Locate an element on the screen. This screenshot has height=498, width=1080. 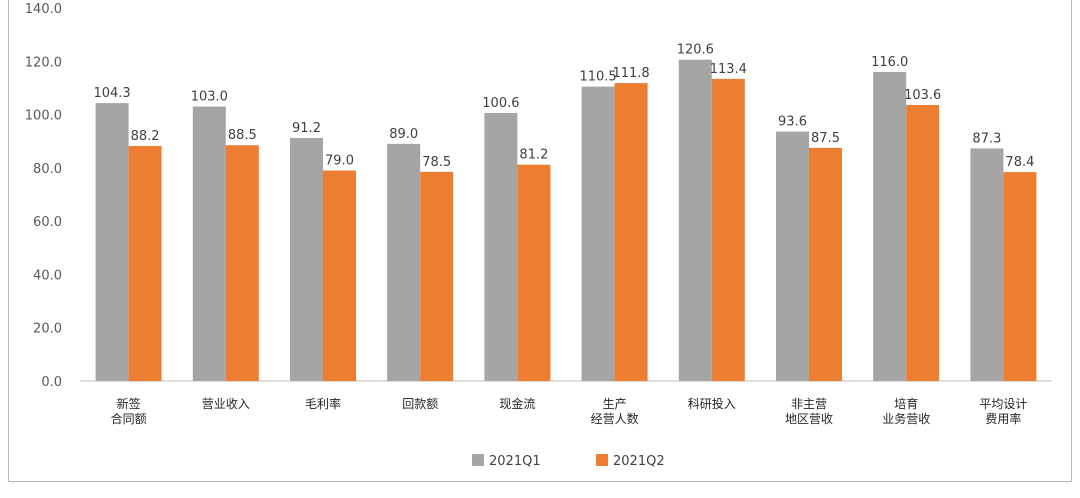
data-label: 100.6 is located at coordinates (500, 103).